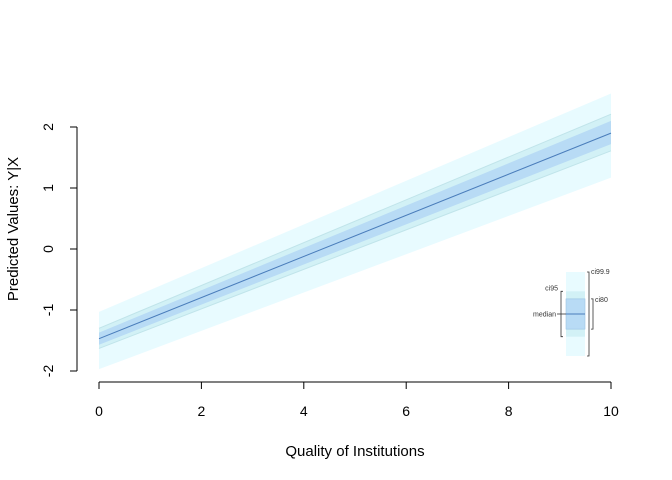 This screenshot has height=480, width=672. Describe the element at coordinates (551, 288) in the screenshot. I see `legend-ci95-label: ci95` at that location.